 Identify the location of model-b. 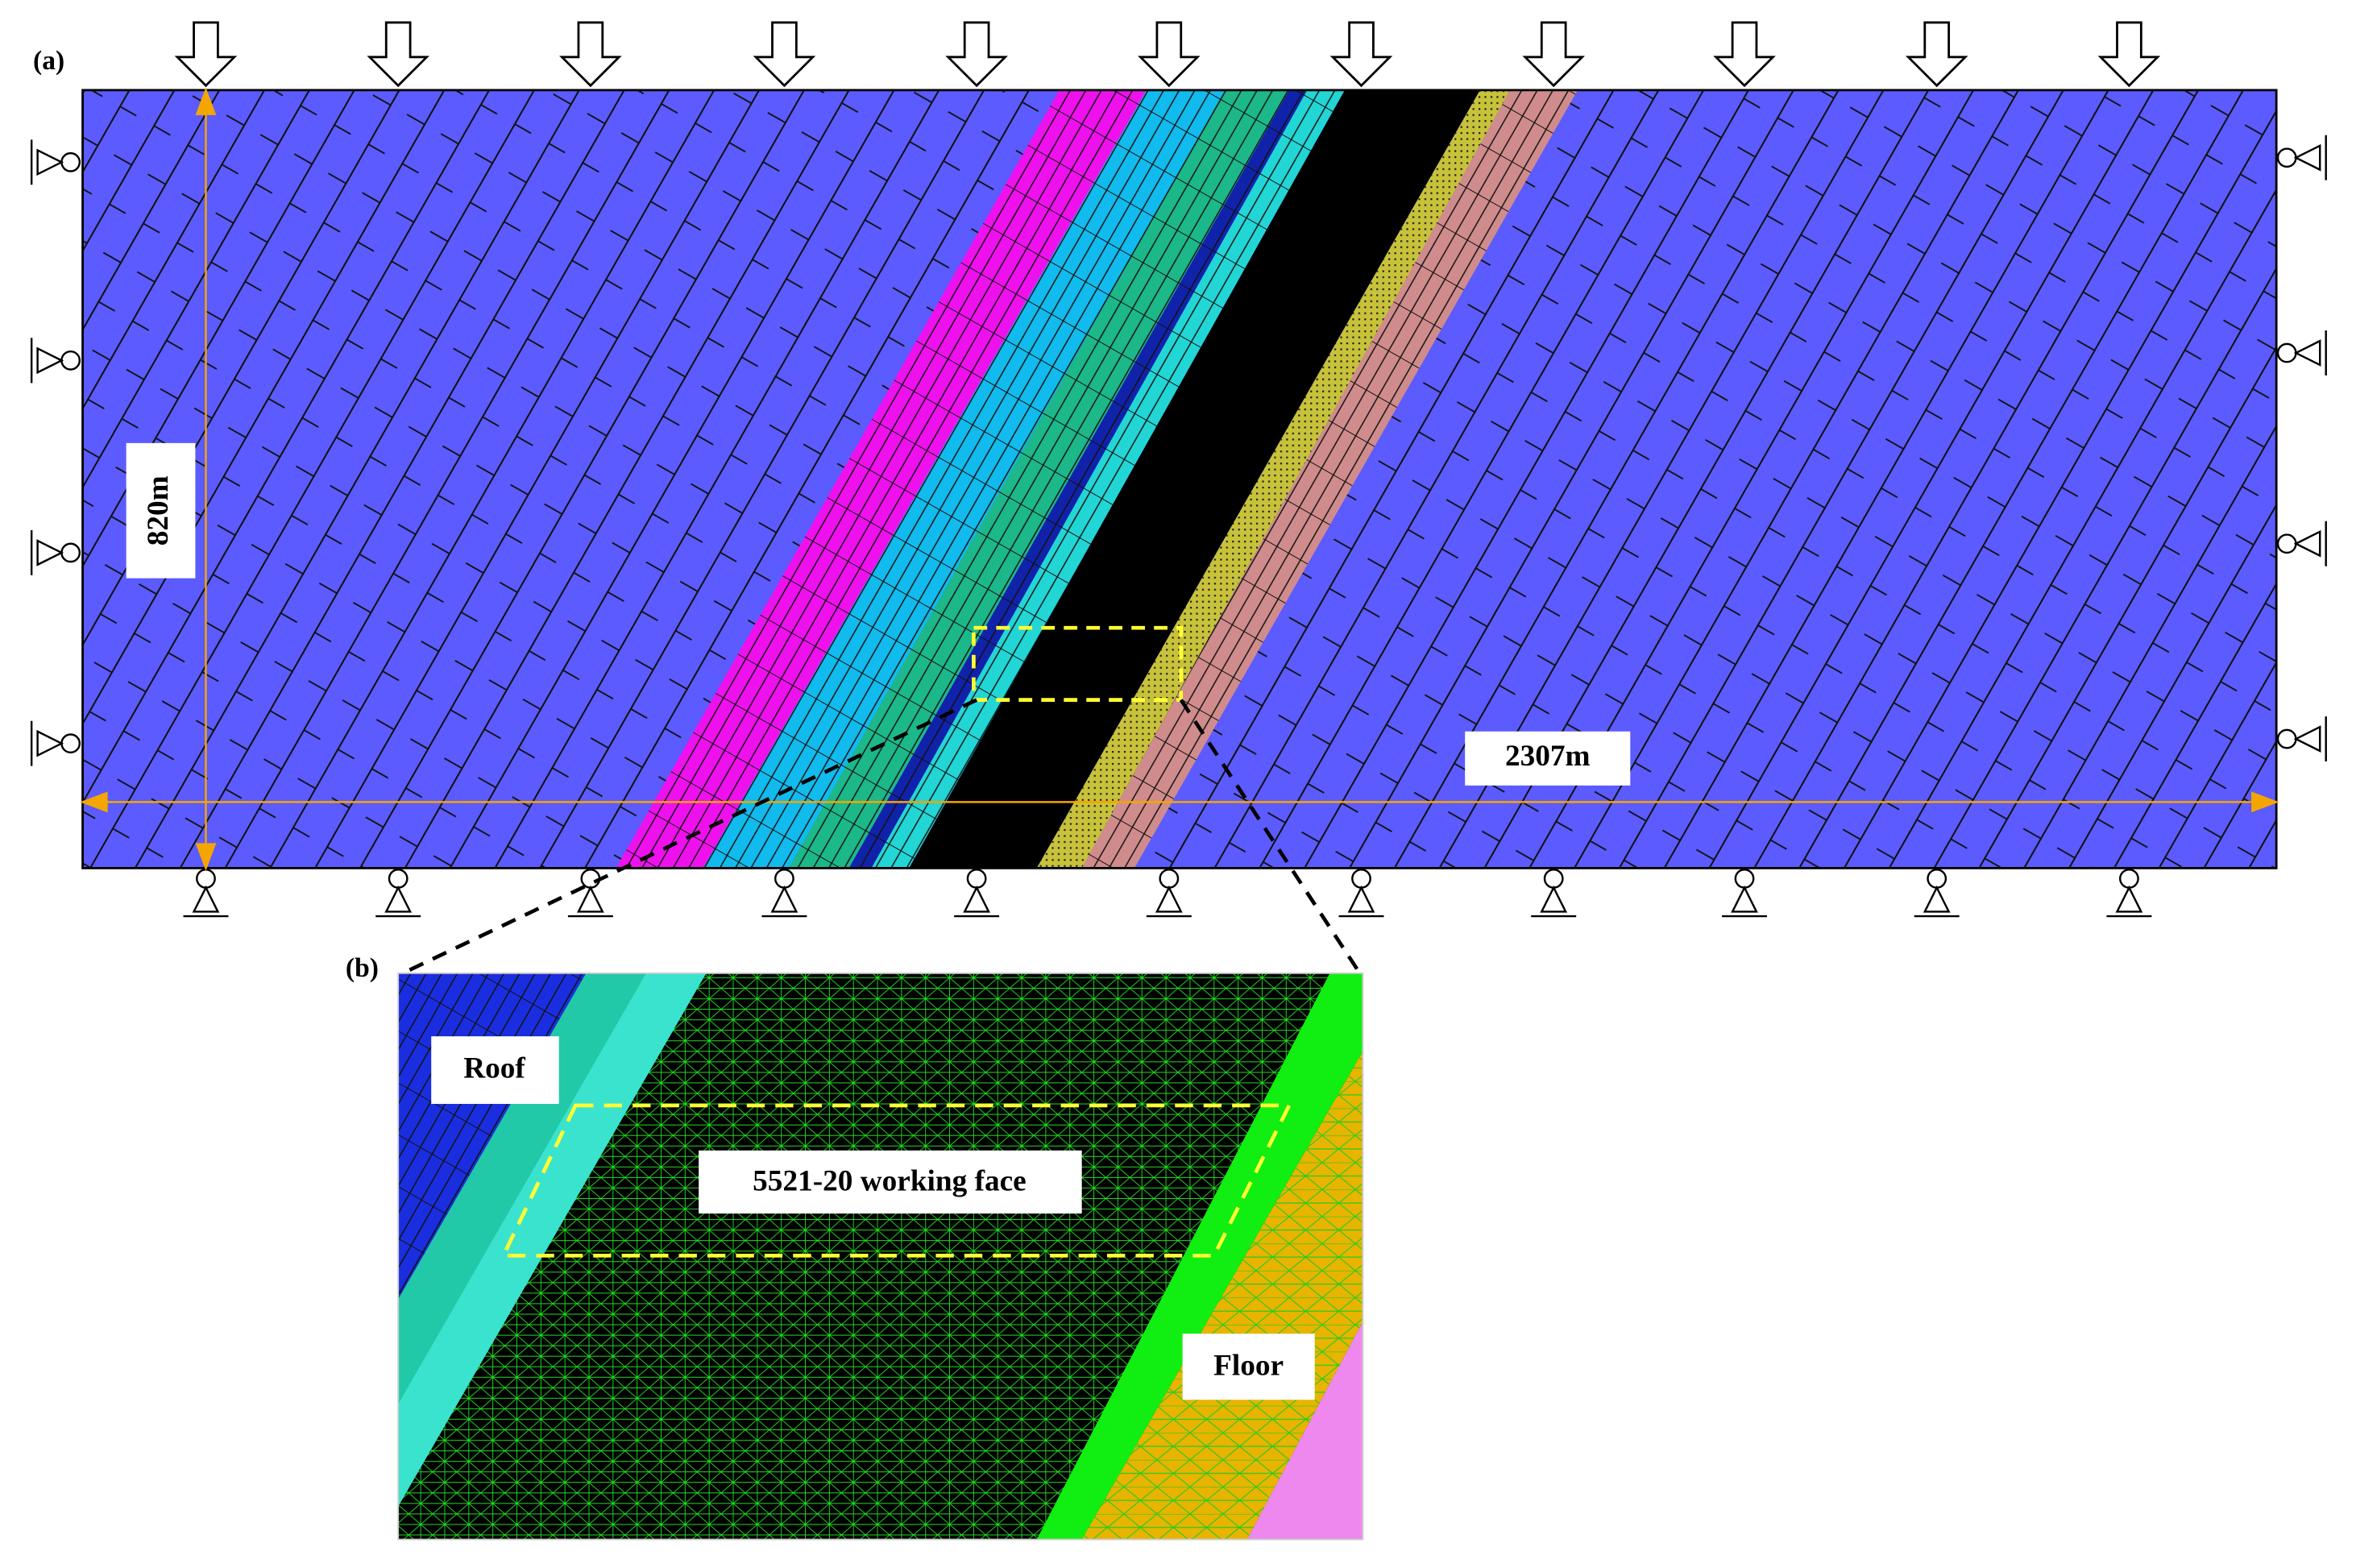
(880, 1256).